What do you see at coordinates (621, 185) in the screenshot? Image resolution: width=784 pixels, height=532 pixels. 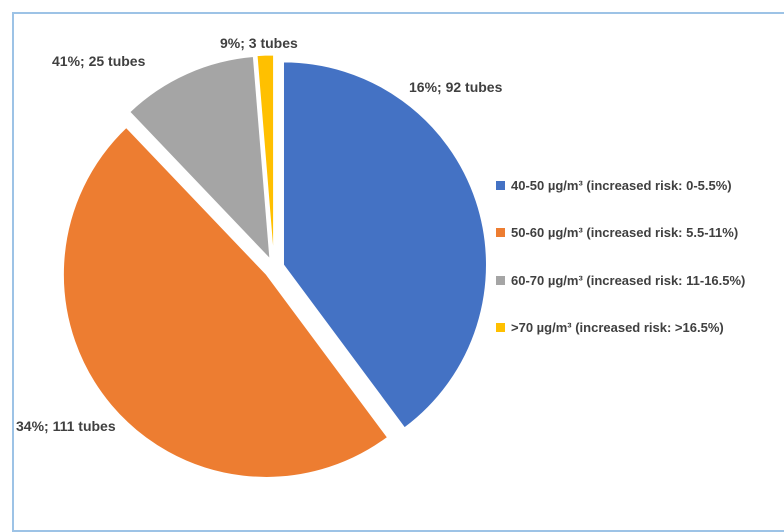 I see `legend-label: 40-50 µg/m³ (increased risk: 0-5.5%)` at bounding box center [621, 185].